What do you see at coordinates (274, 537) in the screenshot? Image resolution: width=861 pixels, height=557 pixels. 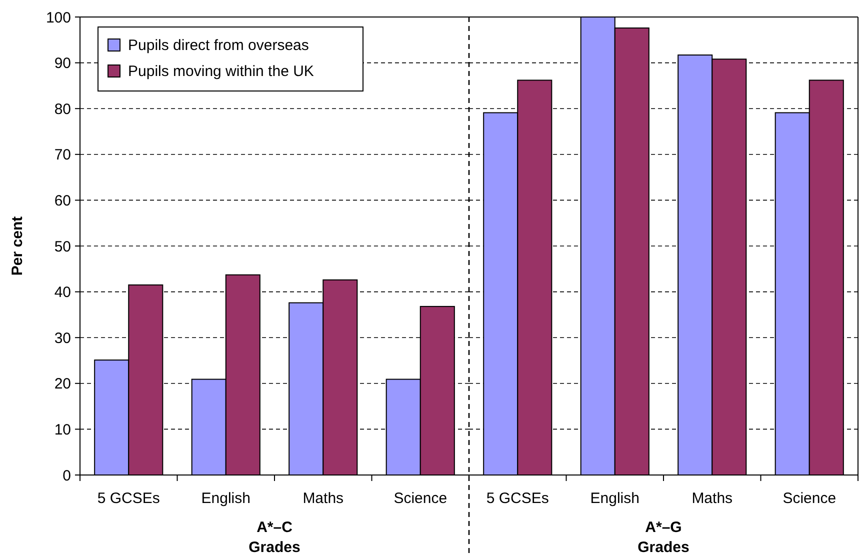 I see `x-axis-title: A*–C Grades` at bounding box center [274, 537].